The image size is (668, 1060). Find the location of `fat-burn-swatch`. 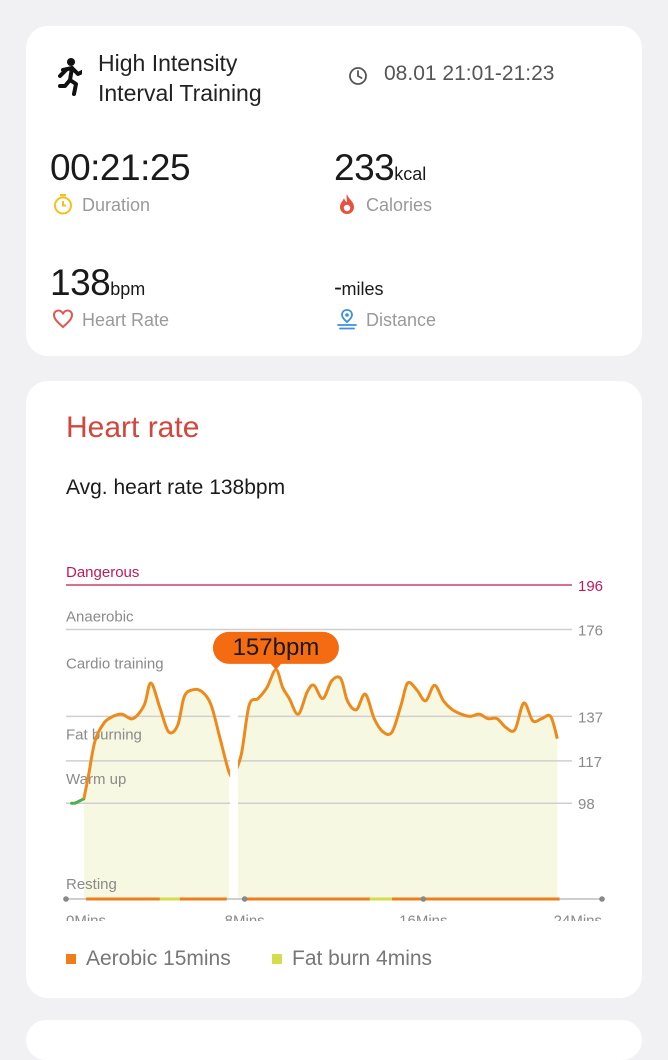

fat-burn-swatch is located at coordinates (277, 959).